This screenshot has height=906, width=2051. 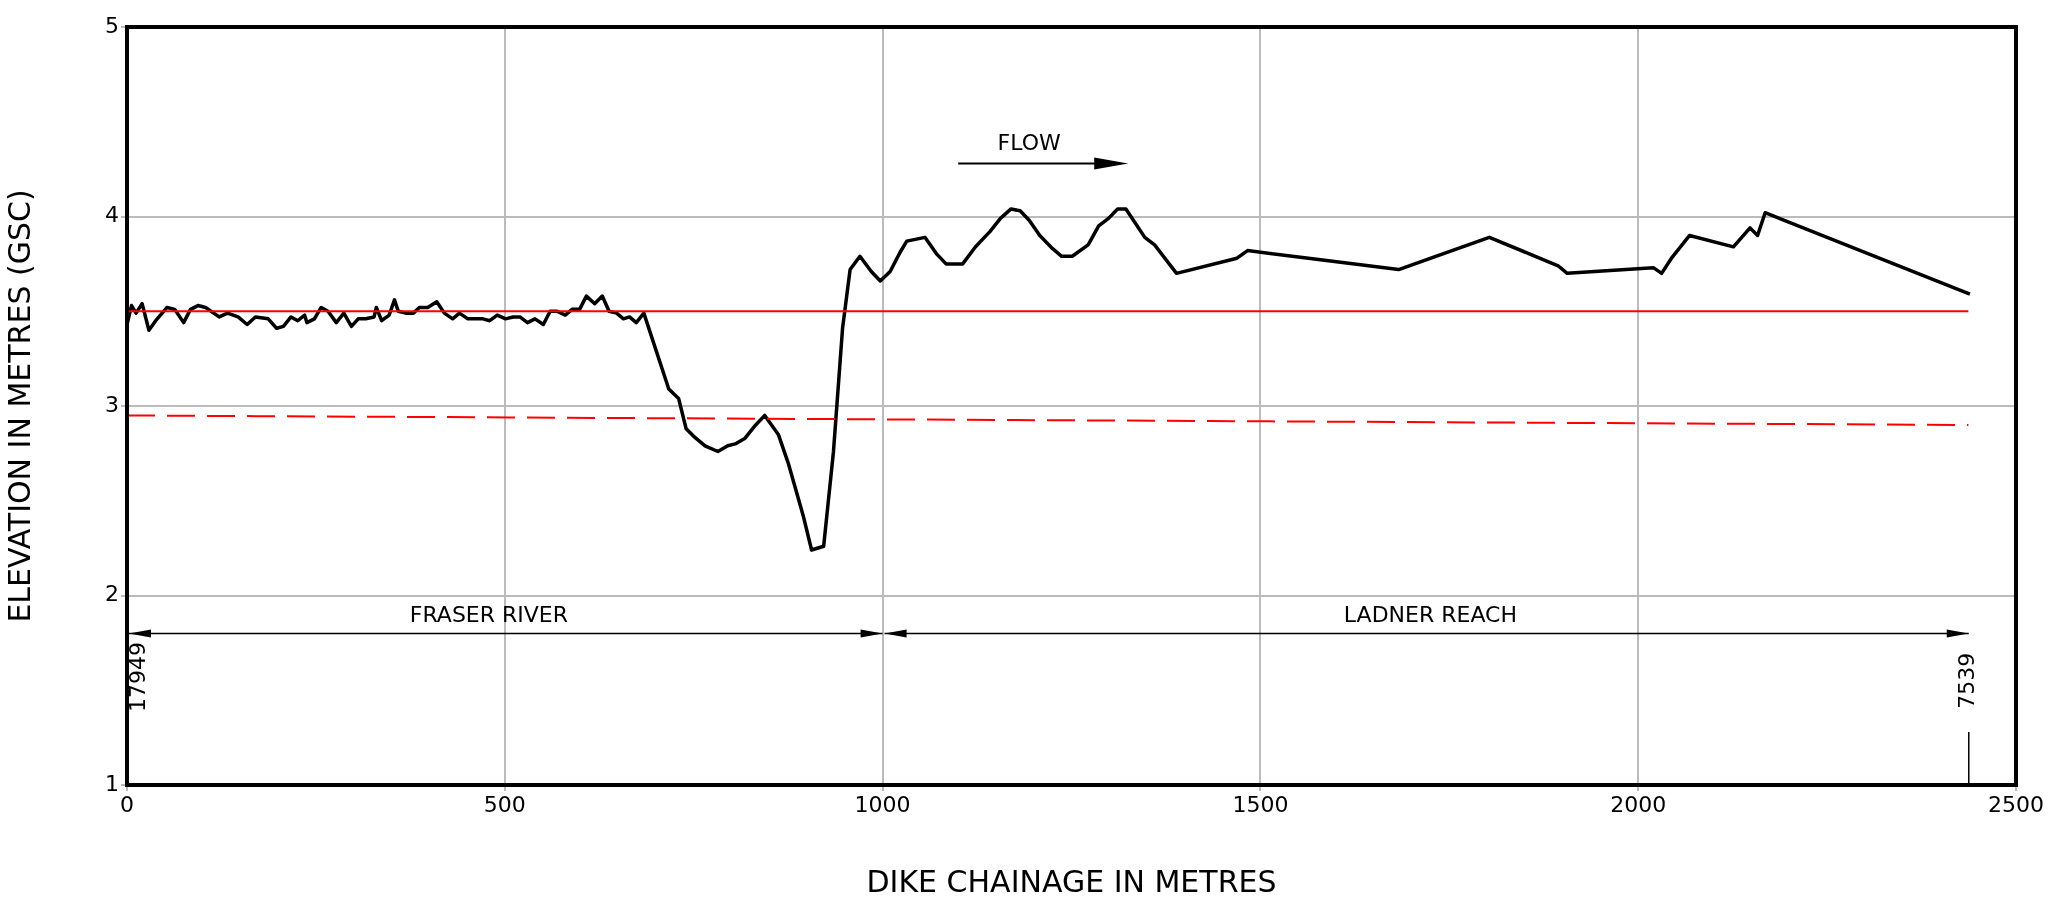 I want to click on annotation: 17949, so click(x=137, y=676).